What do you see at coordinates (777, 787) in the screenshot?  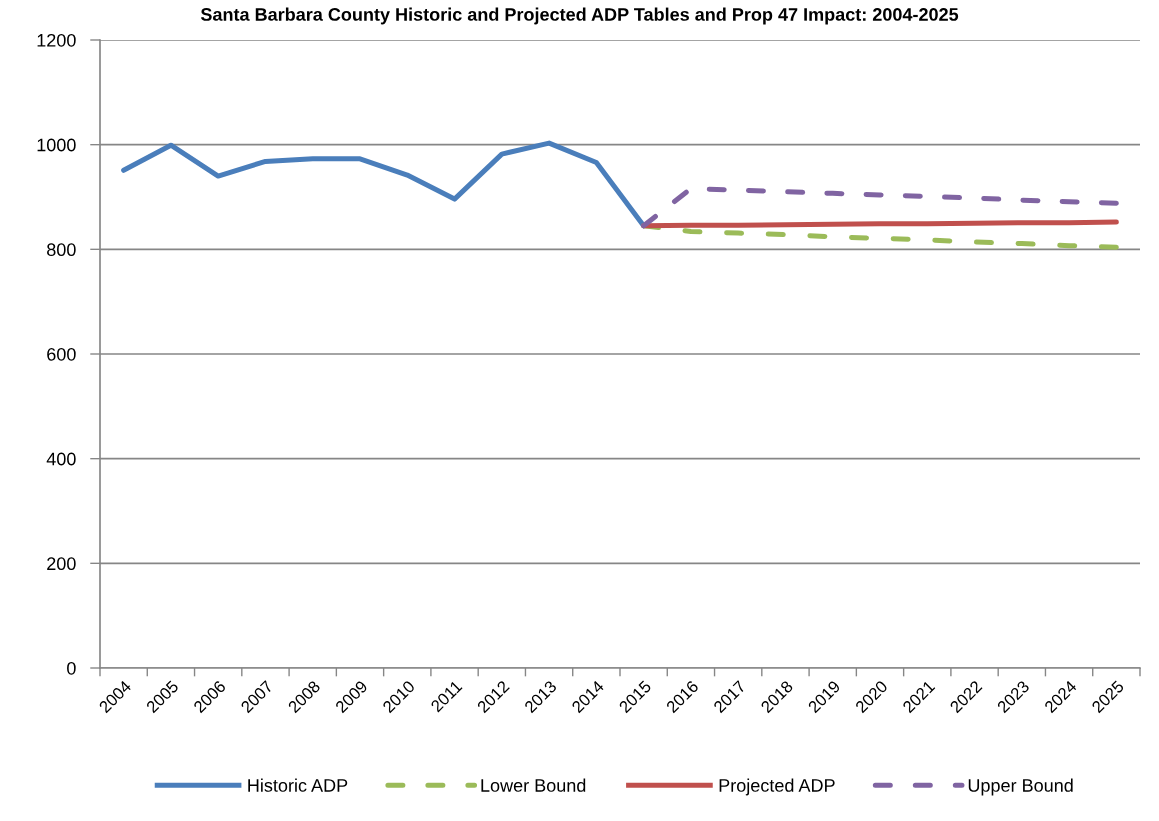 I see `legend-label: Projected ADP` at bounding box center [777, 787].